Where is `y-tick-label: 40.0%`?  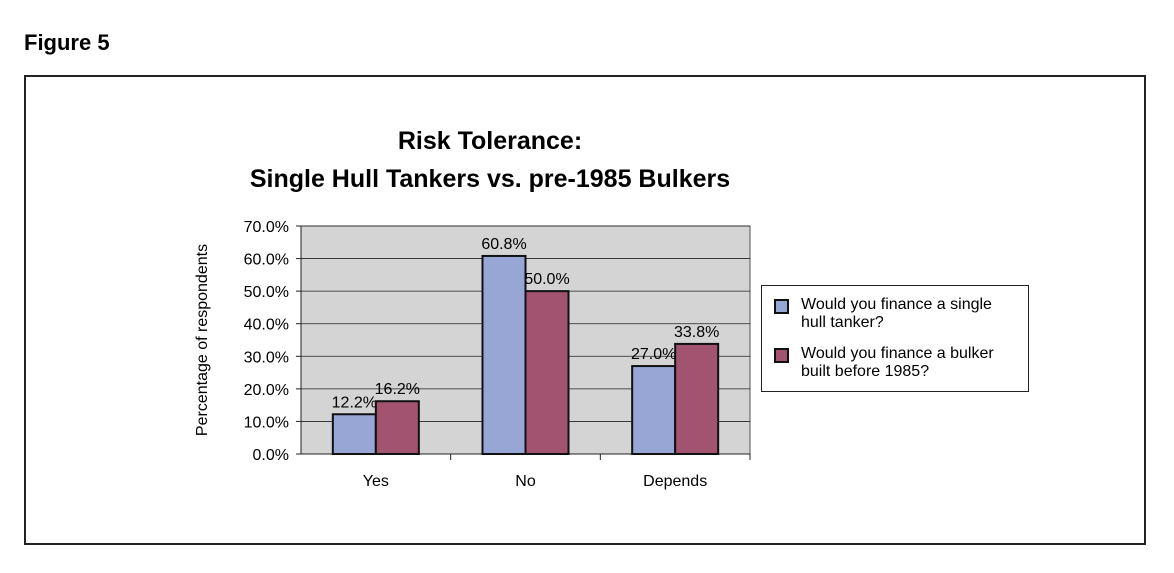
y-tick-label: 40.0% is located at coordinates (266, 325).